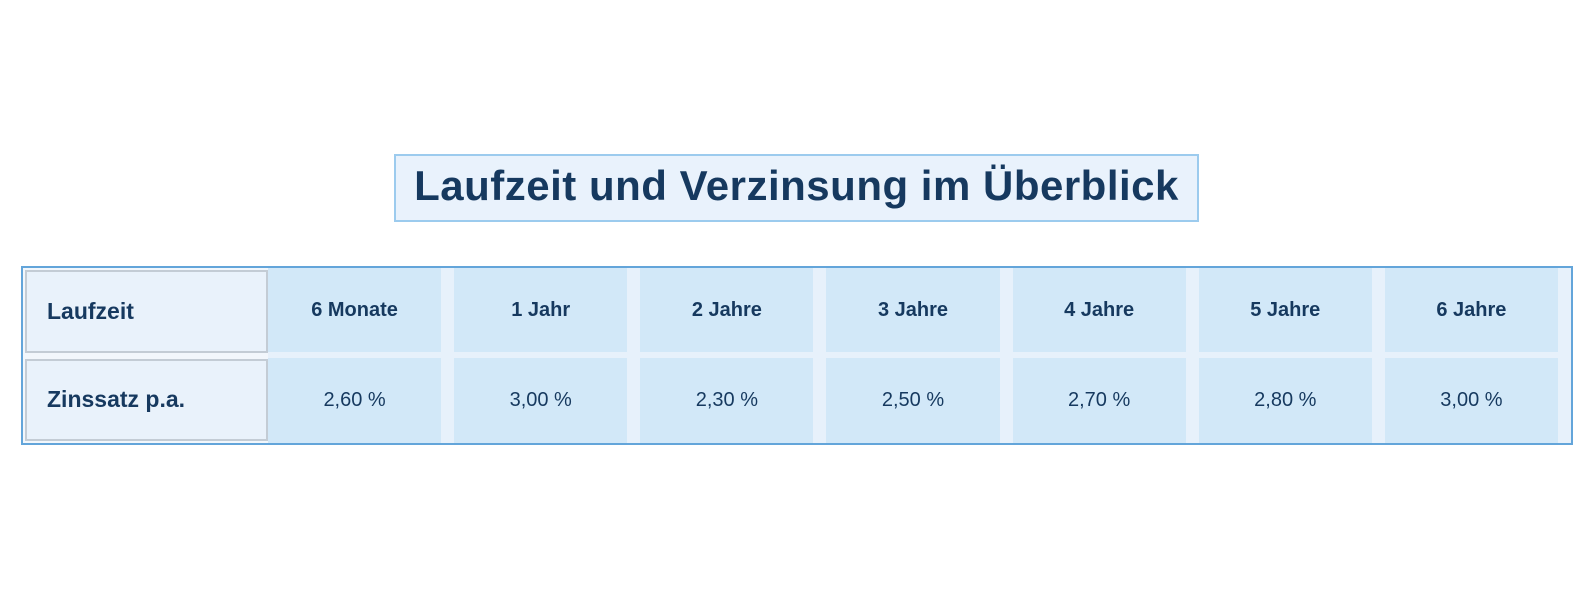 This screenshot has width=1593, height=599. Describe the element at coordinates (1285, 310) in the screenshot. I see `column-header: 5 Jahre` at that location.